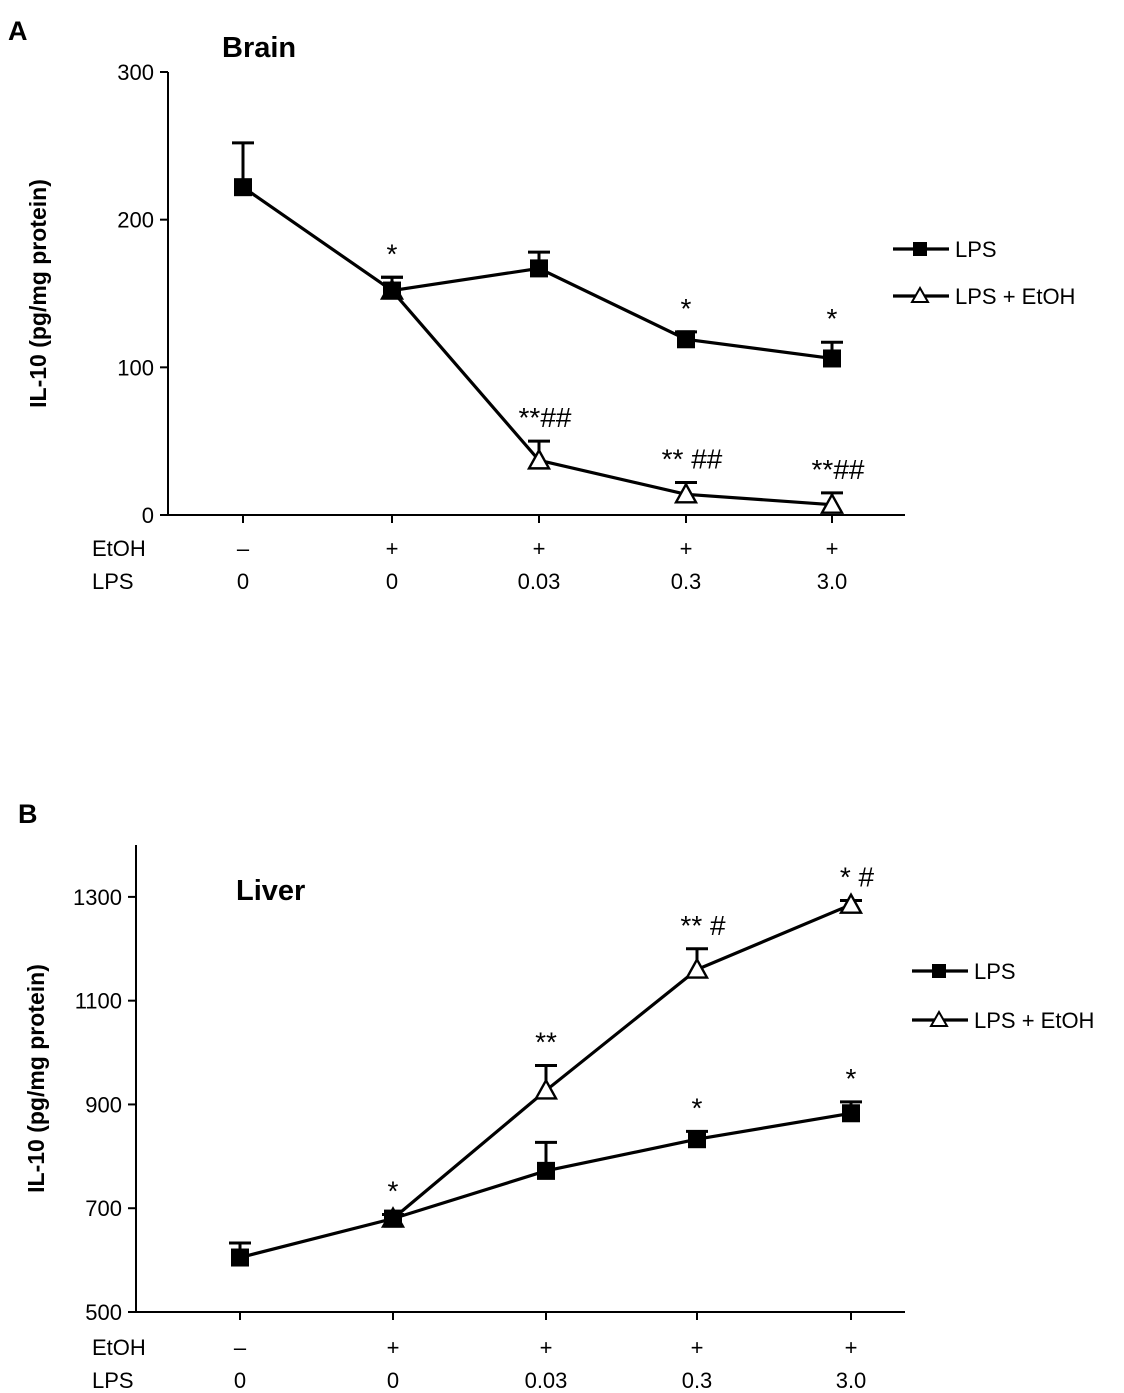 This screenshot has height=1393, width=1124. Describe the element at coordinates (703, 925) in the screenshot. I see `significance-label: ** #` at that location.